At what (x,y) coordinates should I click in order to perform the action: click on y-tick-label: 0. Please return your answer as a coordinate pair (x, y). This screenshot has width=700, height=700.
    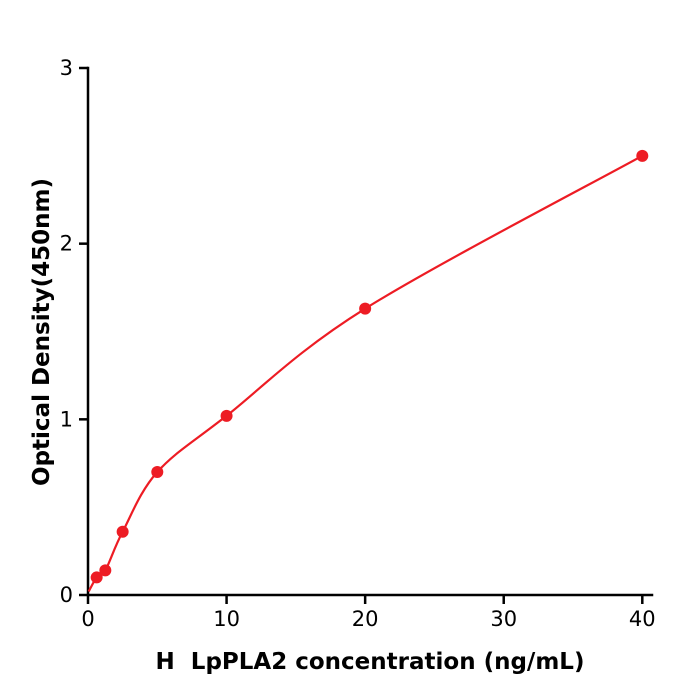
    Looking at the image, I should click on (66, 595).